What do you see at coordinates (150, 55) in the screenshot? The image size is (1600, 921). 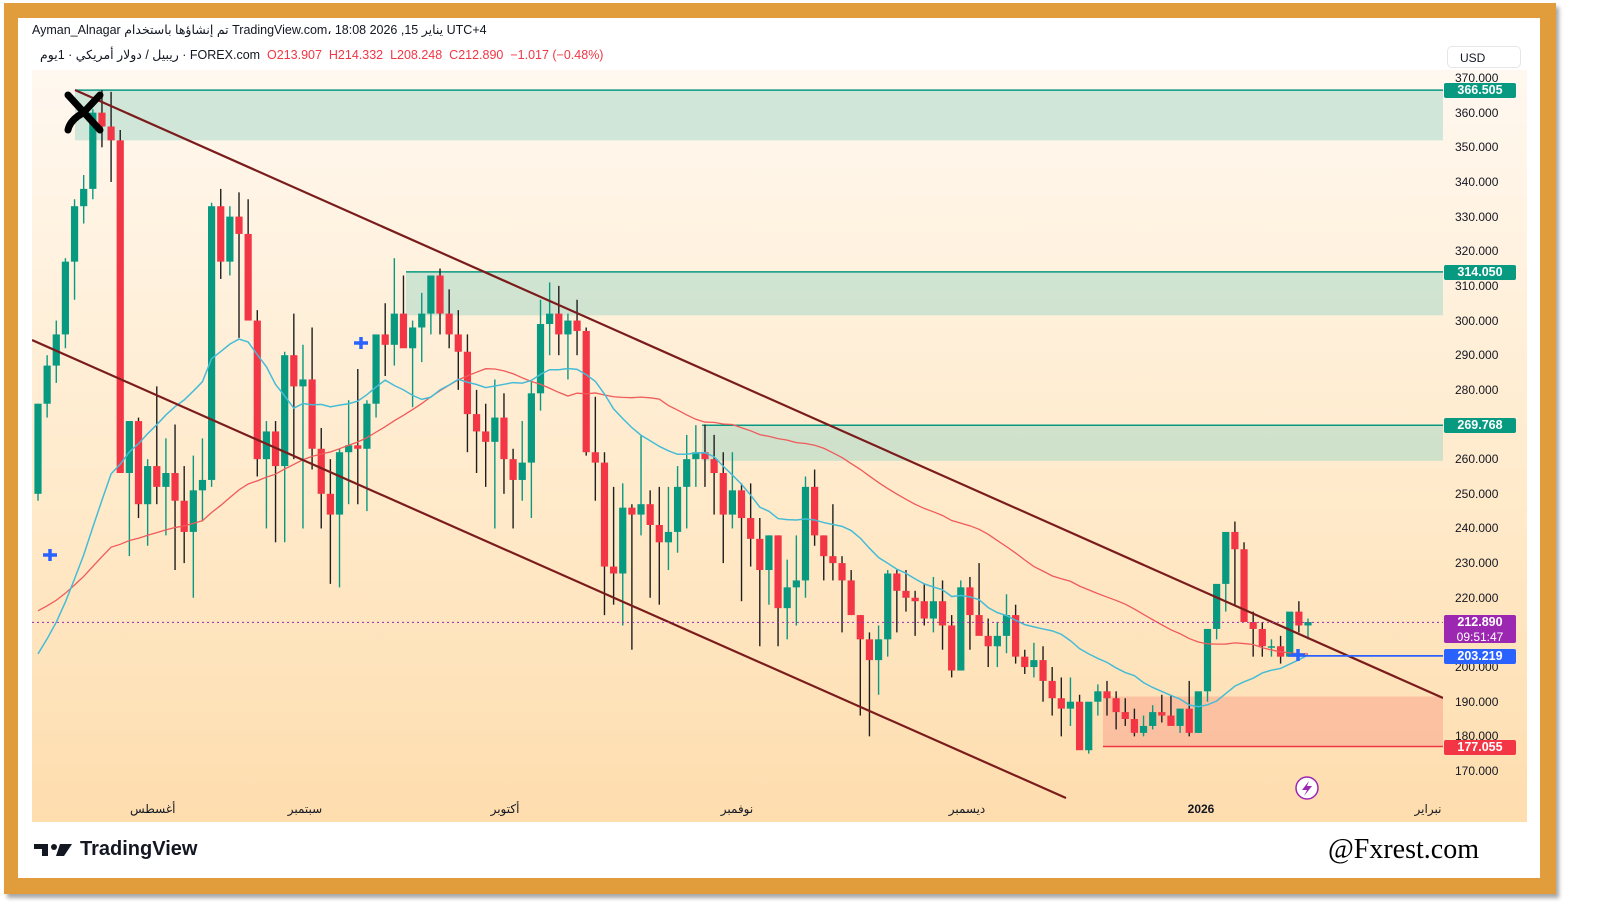 I see `symbol-name: ريبيل / دولار أمريكي · 1يوم · FOREX.com` at bounding box center [150, 55].